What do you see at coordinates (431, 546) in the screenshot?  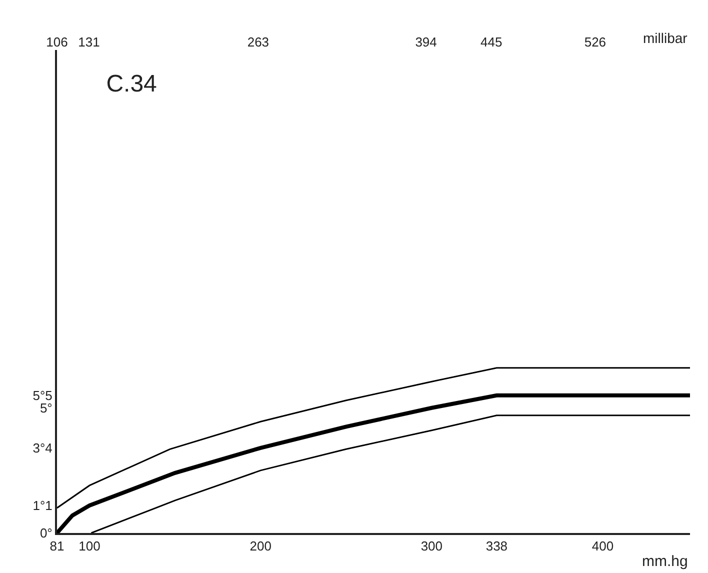 I see `x-tick-label: 300` at bounding box center [431, 546].